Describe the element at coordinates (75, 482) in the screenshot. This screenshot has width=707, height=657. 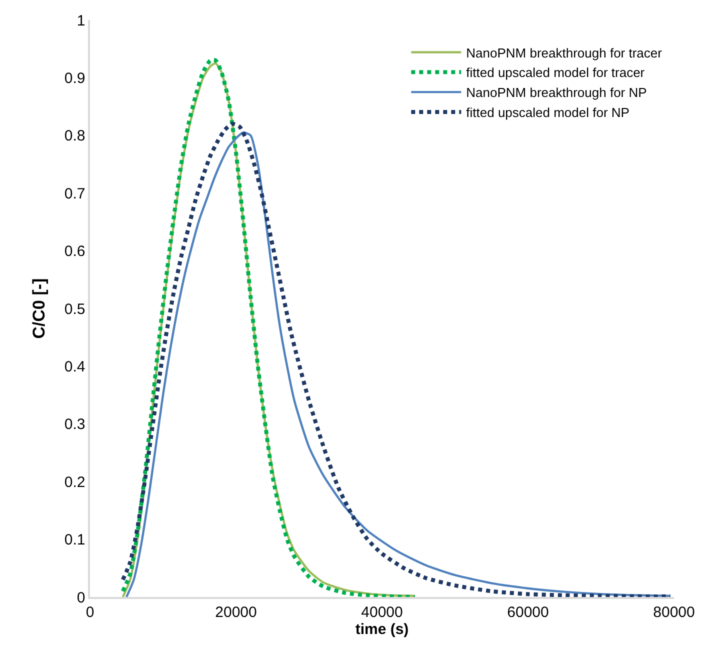
I see `y-tick-label: 0.2` at that location.